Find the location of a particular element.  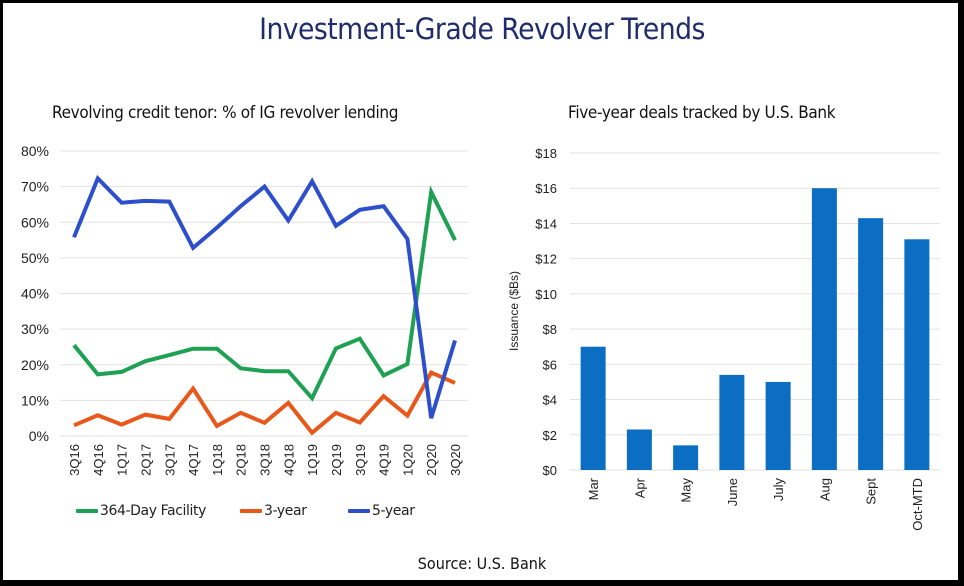

line-chart-x-tick-label: 2Q19 is located at coordinates (336, 460).